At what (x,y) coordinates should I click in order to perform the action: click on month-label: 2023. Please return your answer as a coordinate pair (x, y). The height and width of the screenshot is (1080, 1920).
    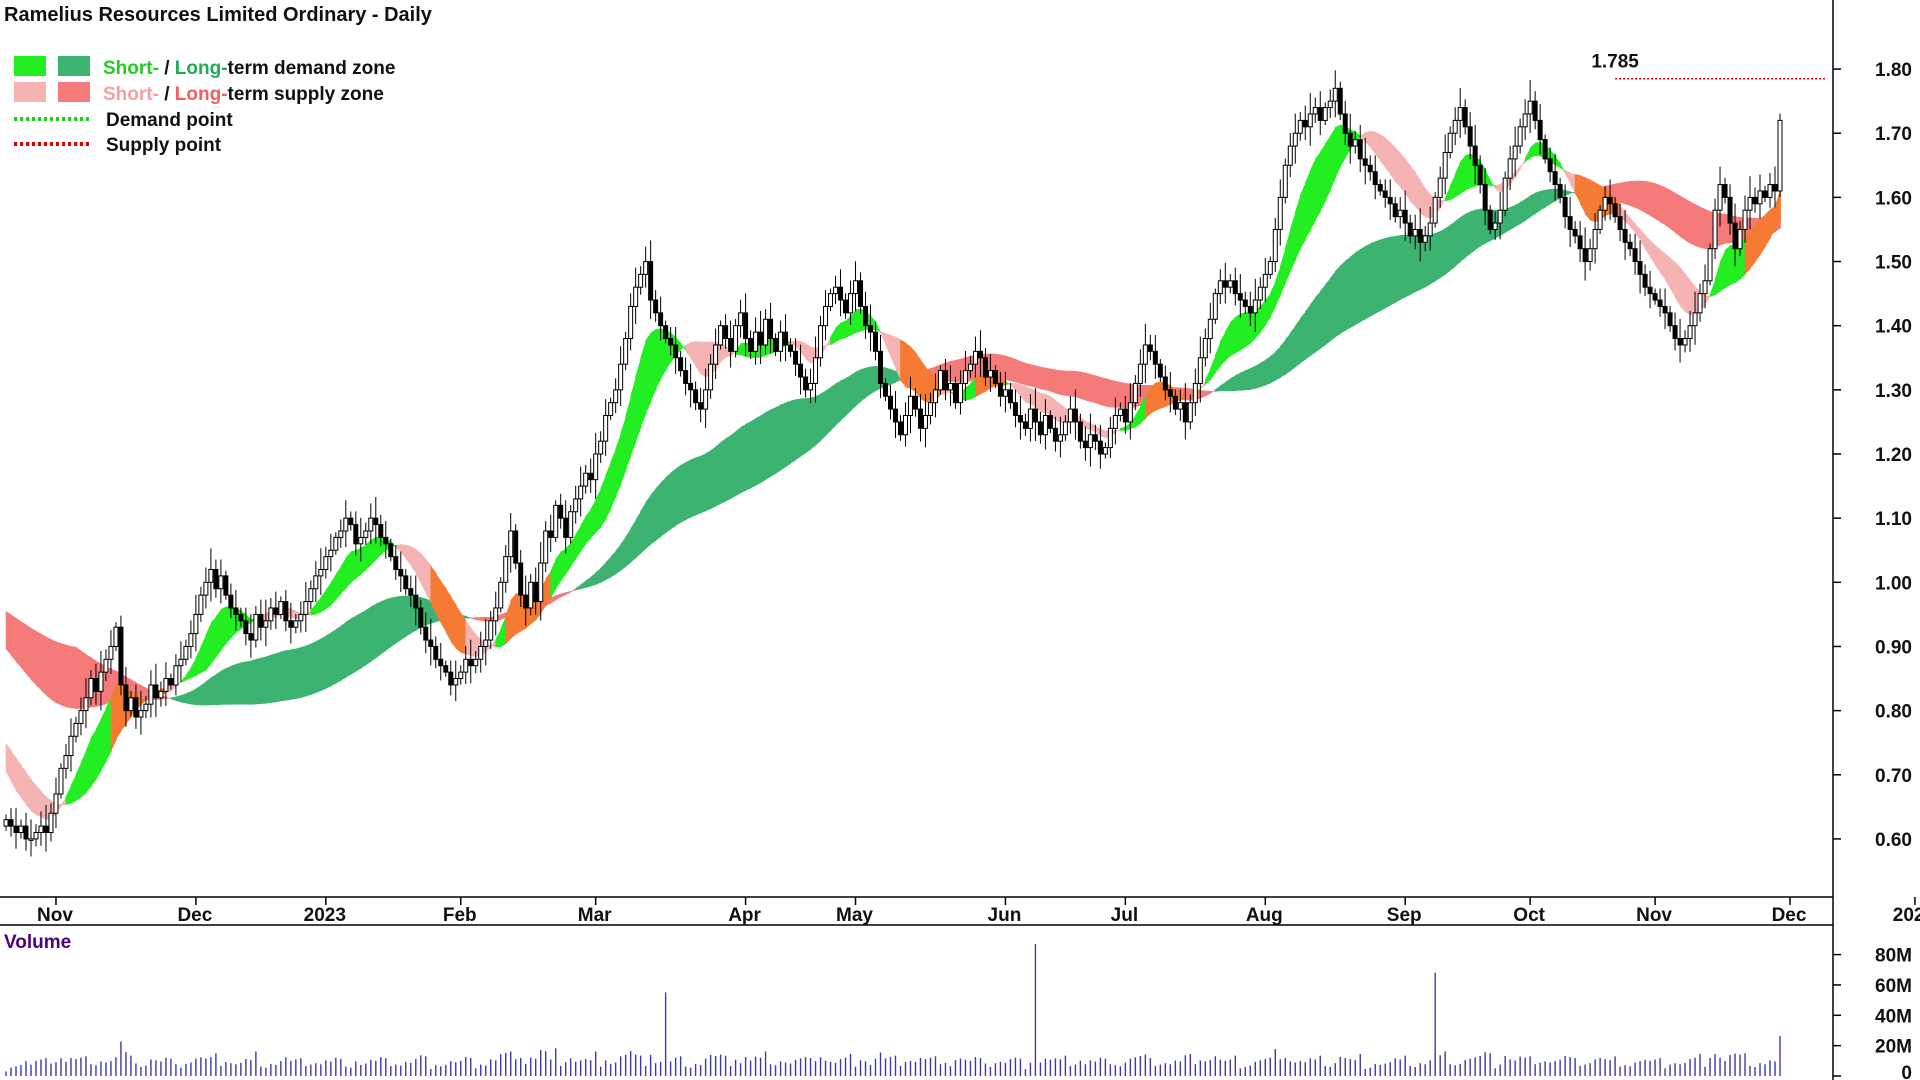
    Looking at the image, I should click on (325, 915).